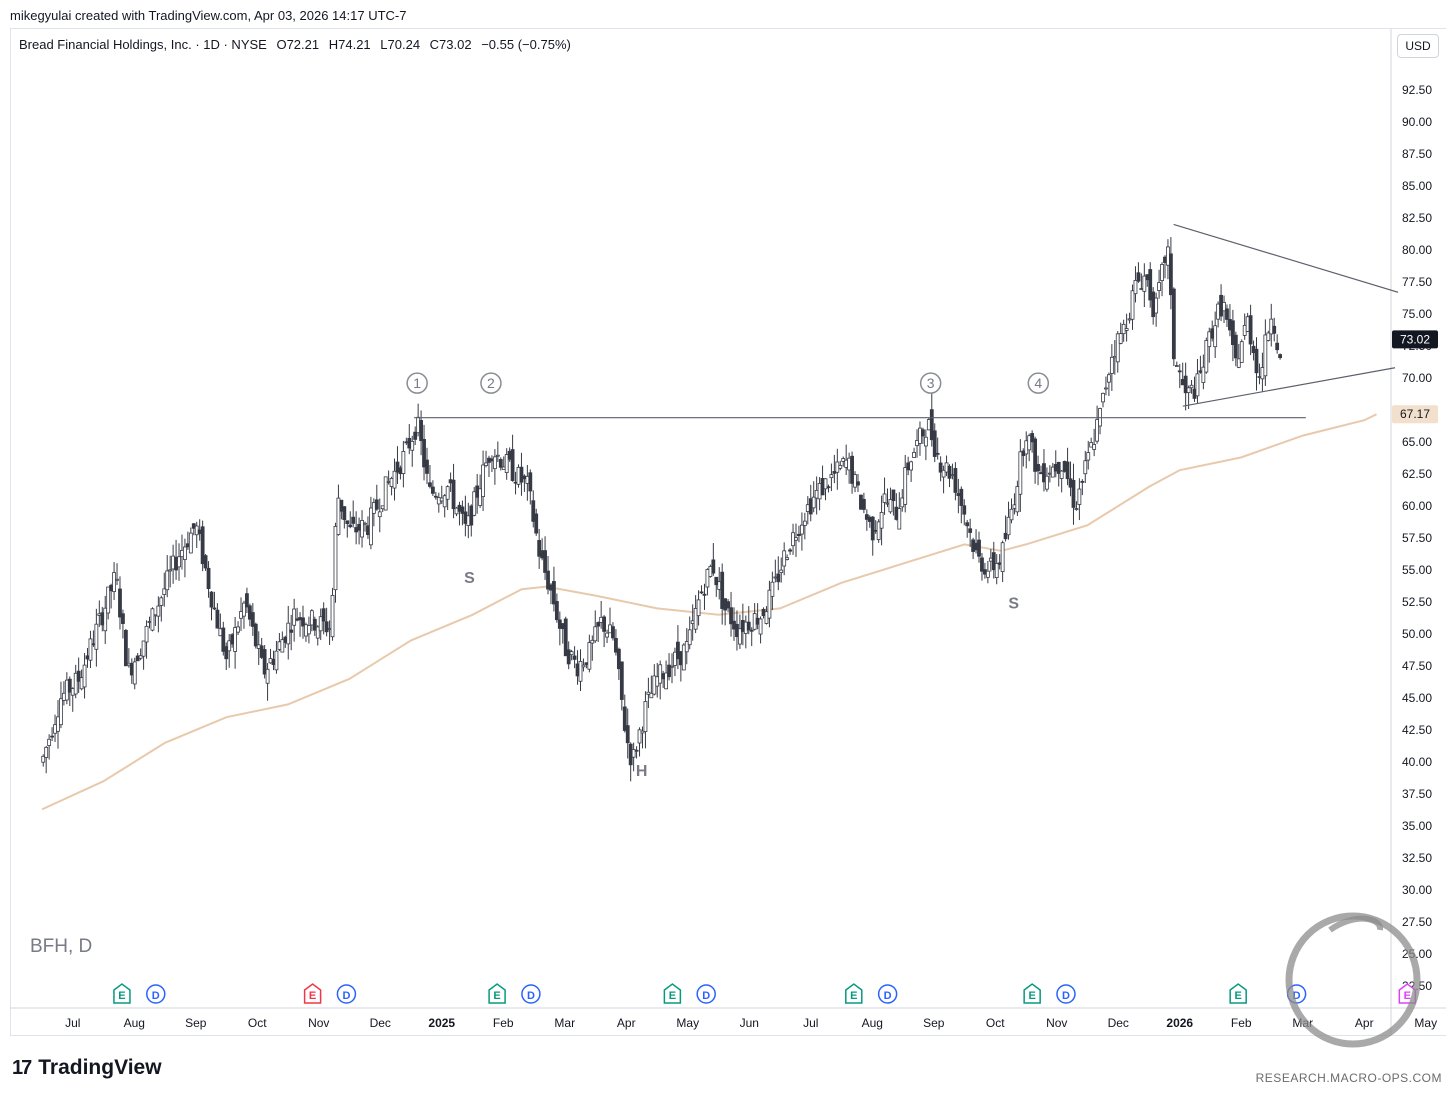 The width and height of the screenshot is (1456, 1100). What do you see at coordinates (1417, 186) in the screenshot?
I see `y-tick-label: 85.00` at bounding box center [1417, 186].